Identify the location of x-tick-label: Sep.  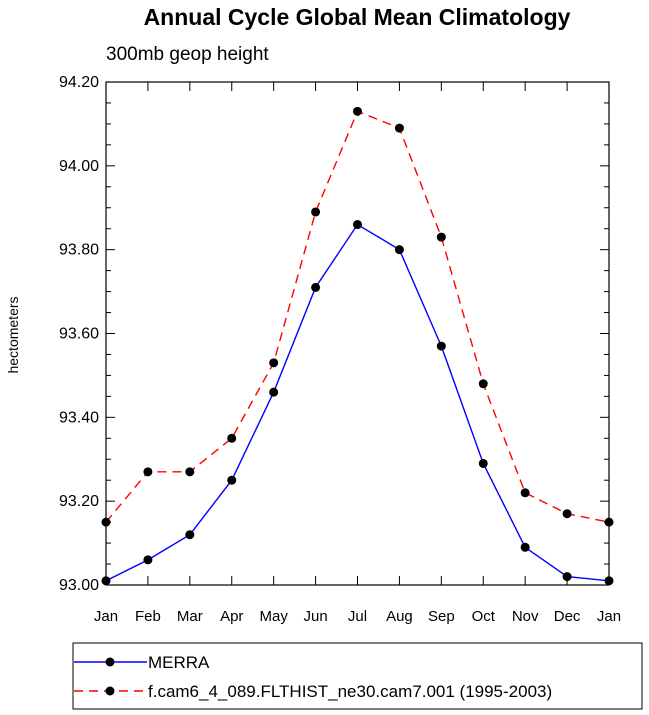
(441, 616).